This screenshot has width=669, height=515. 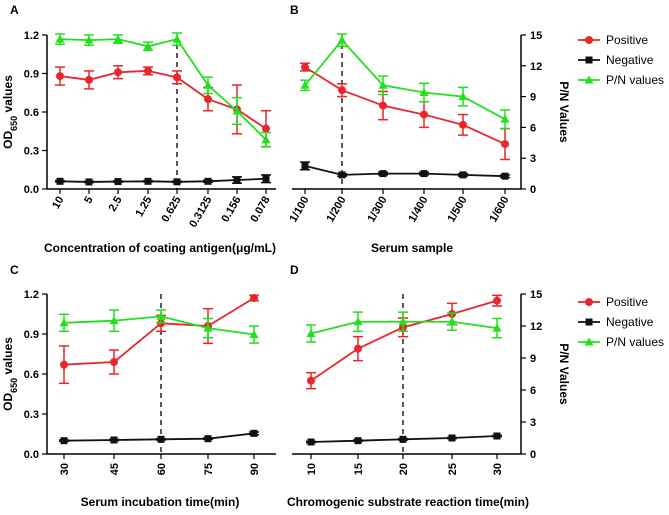 What do you see at coordinates (88, 200) in the screenshot?
I see `x-tick-label: 5` at bounding box center [88, 200].